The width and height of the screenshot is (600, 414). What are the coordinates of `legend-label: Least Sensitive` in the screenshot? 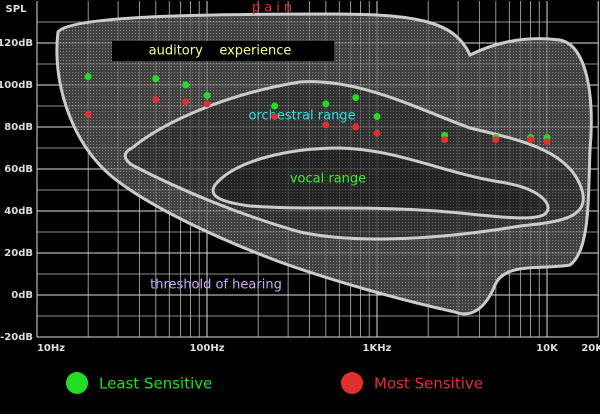 It's located at (155, 384).